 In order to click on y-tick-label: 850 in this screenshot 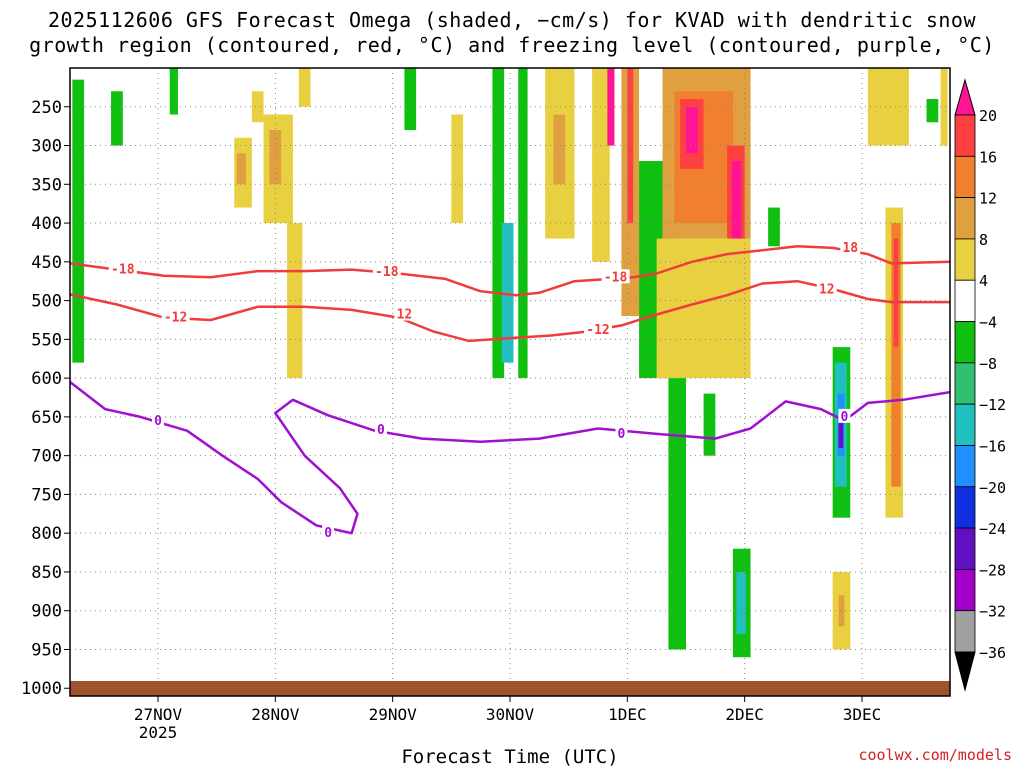, I will do `click(46, 573)`.